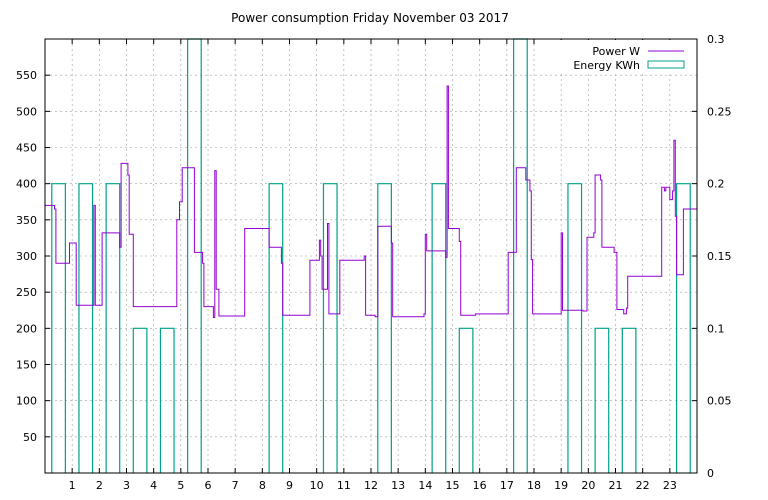 The height and width of the screenshot is (500, 768). I want to click on y-left-tick-label: 250, so click(26, 292).